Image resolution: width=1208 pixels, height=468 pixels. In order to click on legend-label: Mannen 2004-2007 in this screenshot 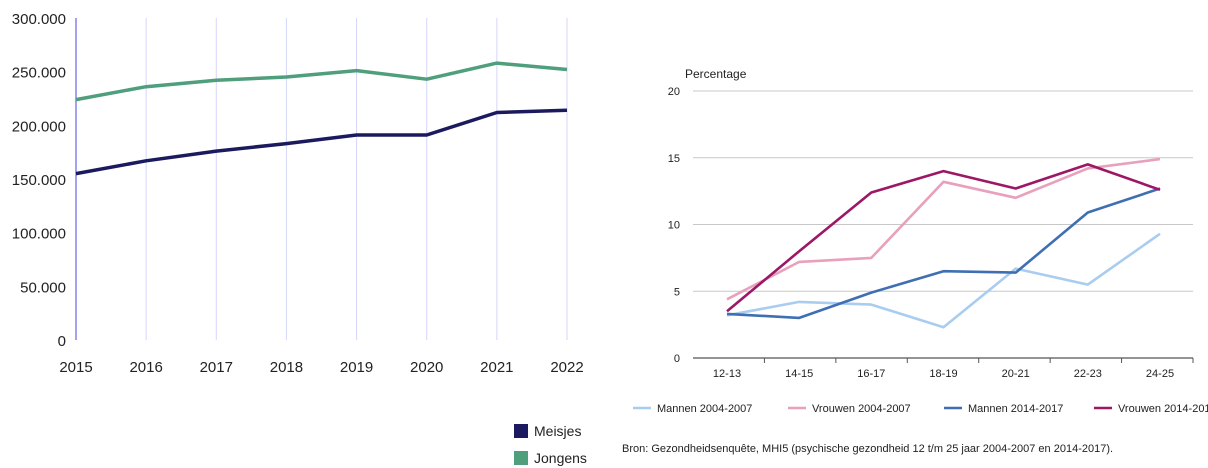, I will do `click(704, 409)`.